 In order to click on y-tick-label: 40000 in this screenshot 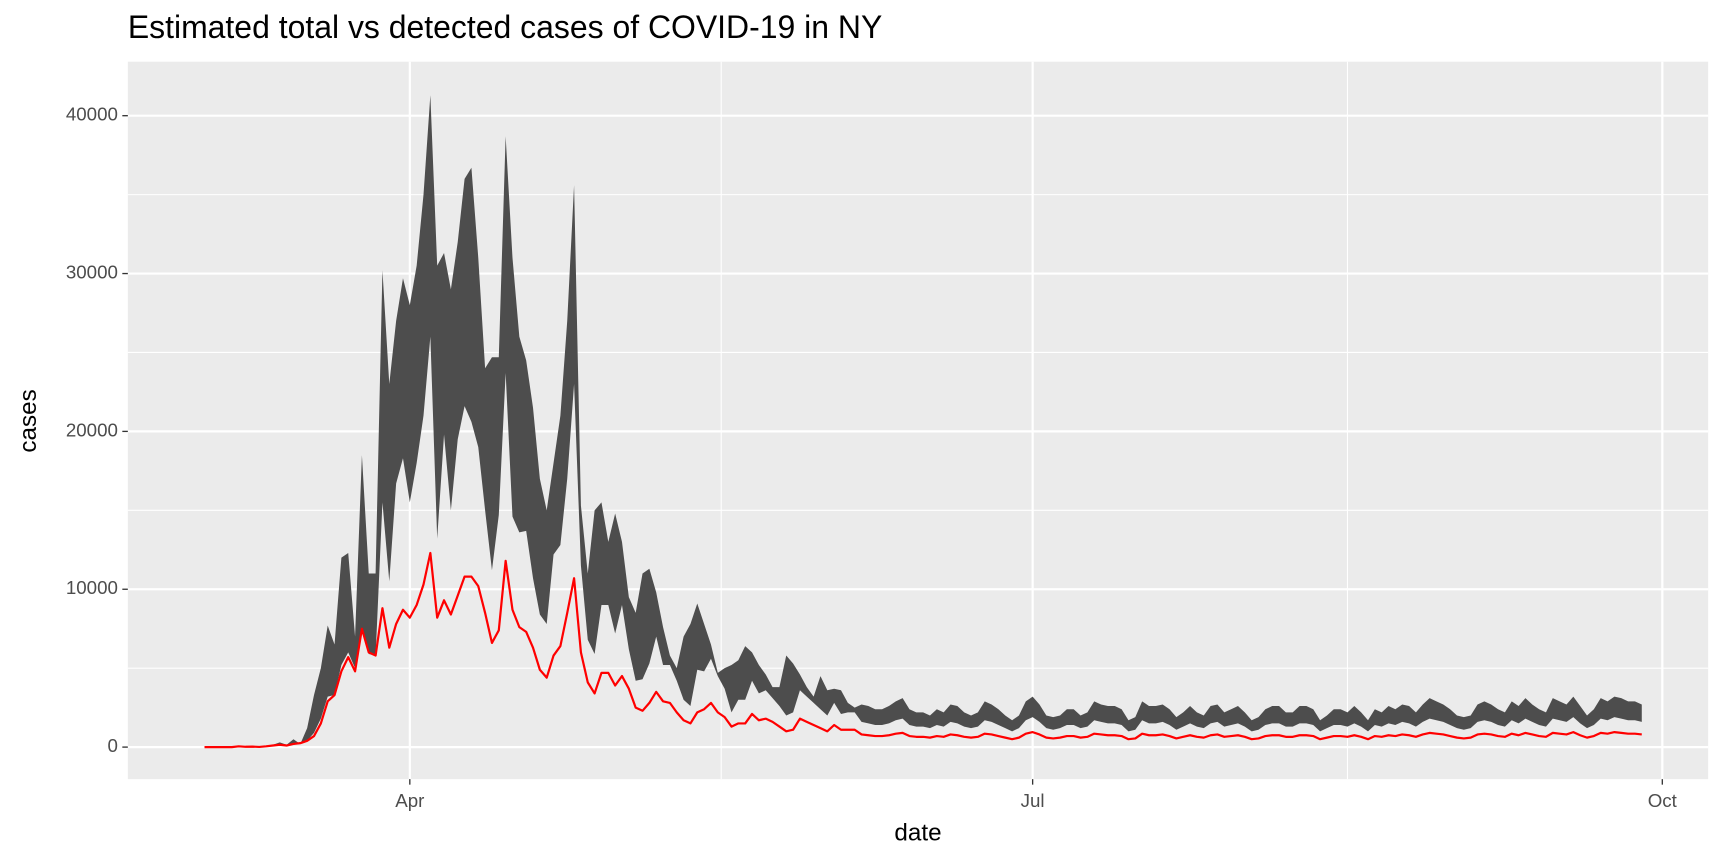, I will do `click(92, 114)`.